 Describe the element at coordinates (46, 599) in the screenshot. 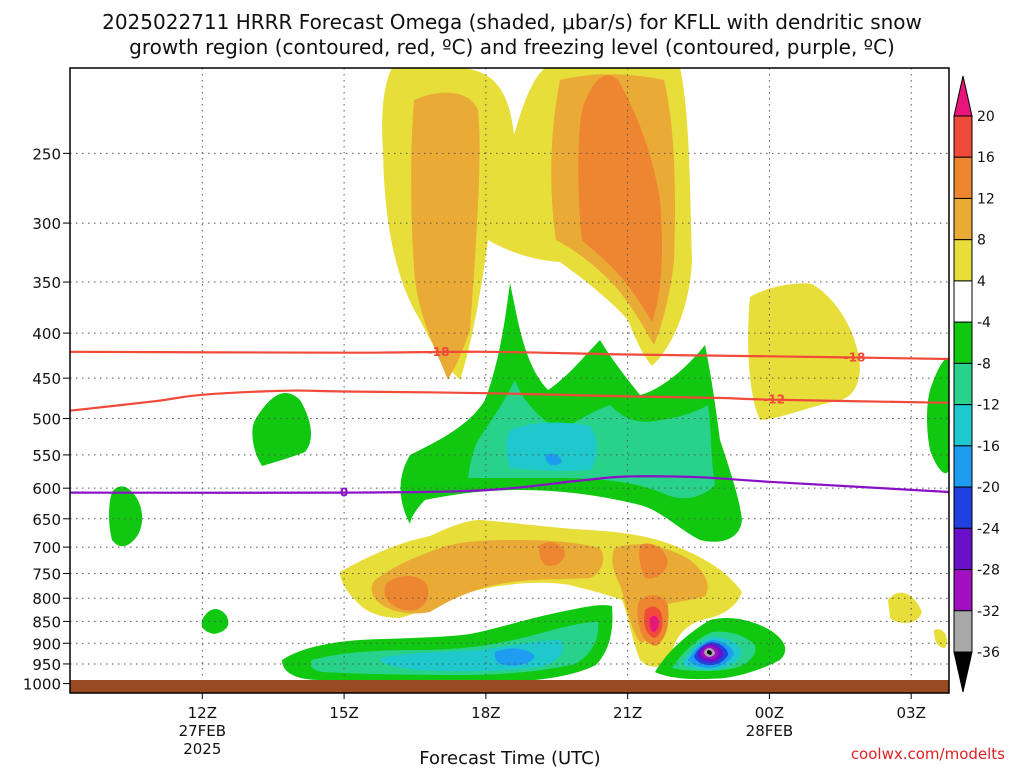

I see `y-tick-label: 800` at that location.